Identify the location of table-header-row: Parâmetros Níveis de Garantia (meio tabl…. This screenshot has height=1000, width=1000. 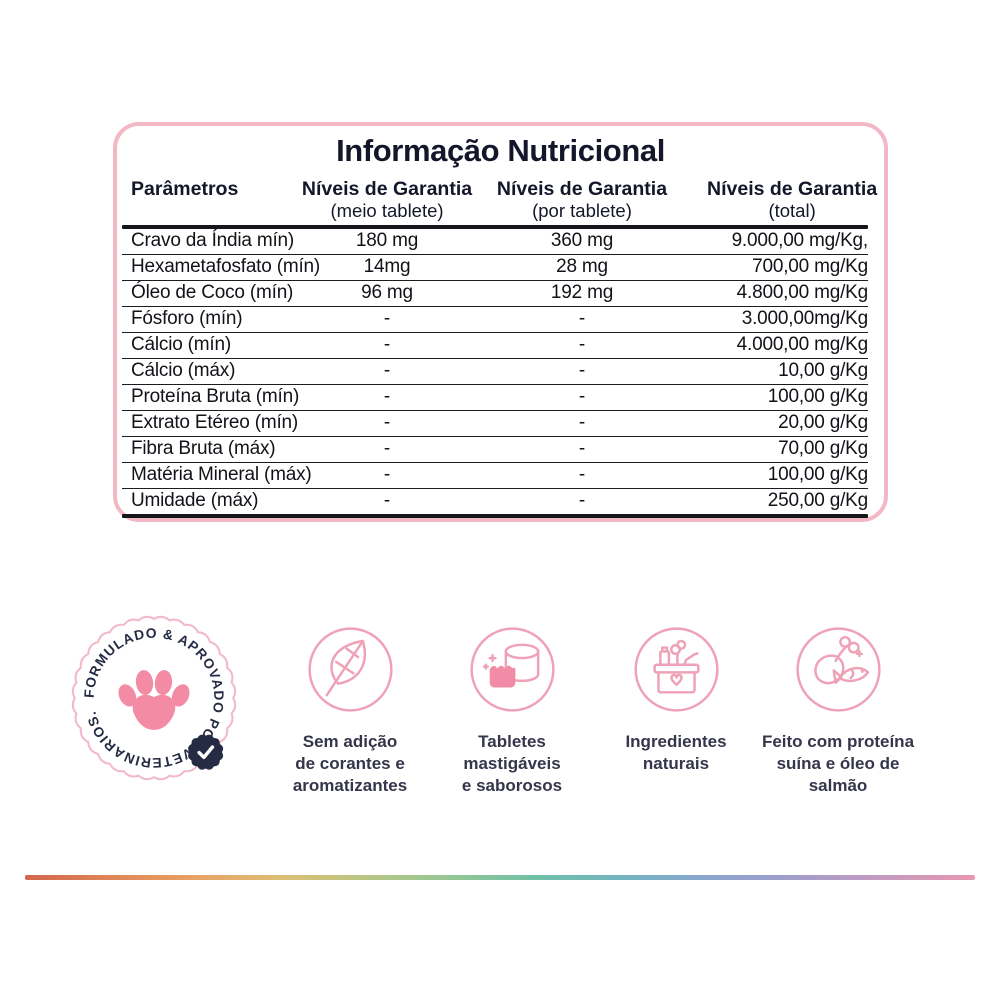
(499, 200).